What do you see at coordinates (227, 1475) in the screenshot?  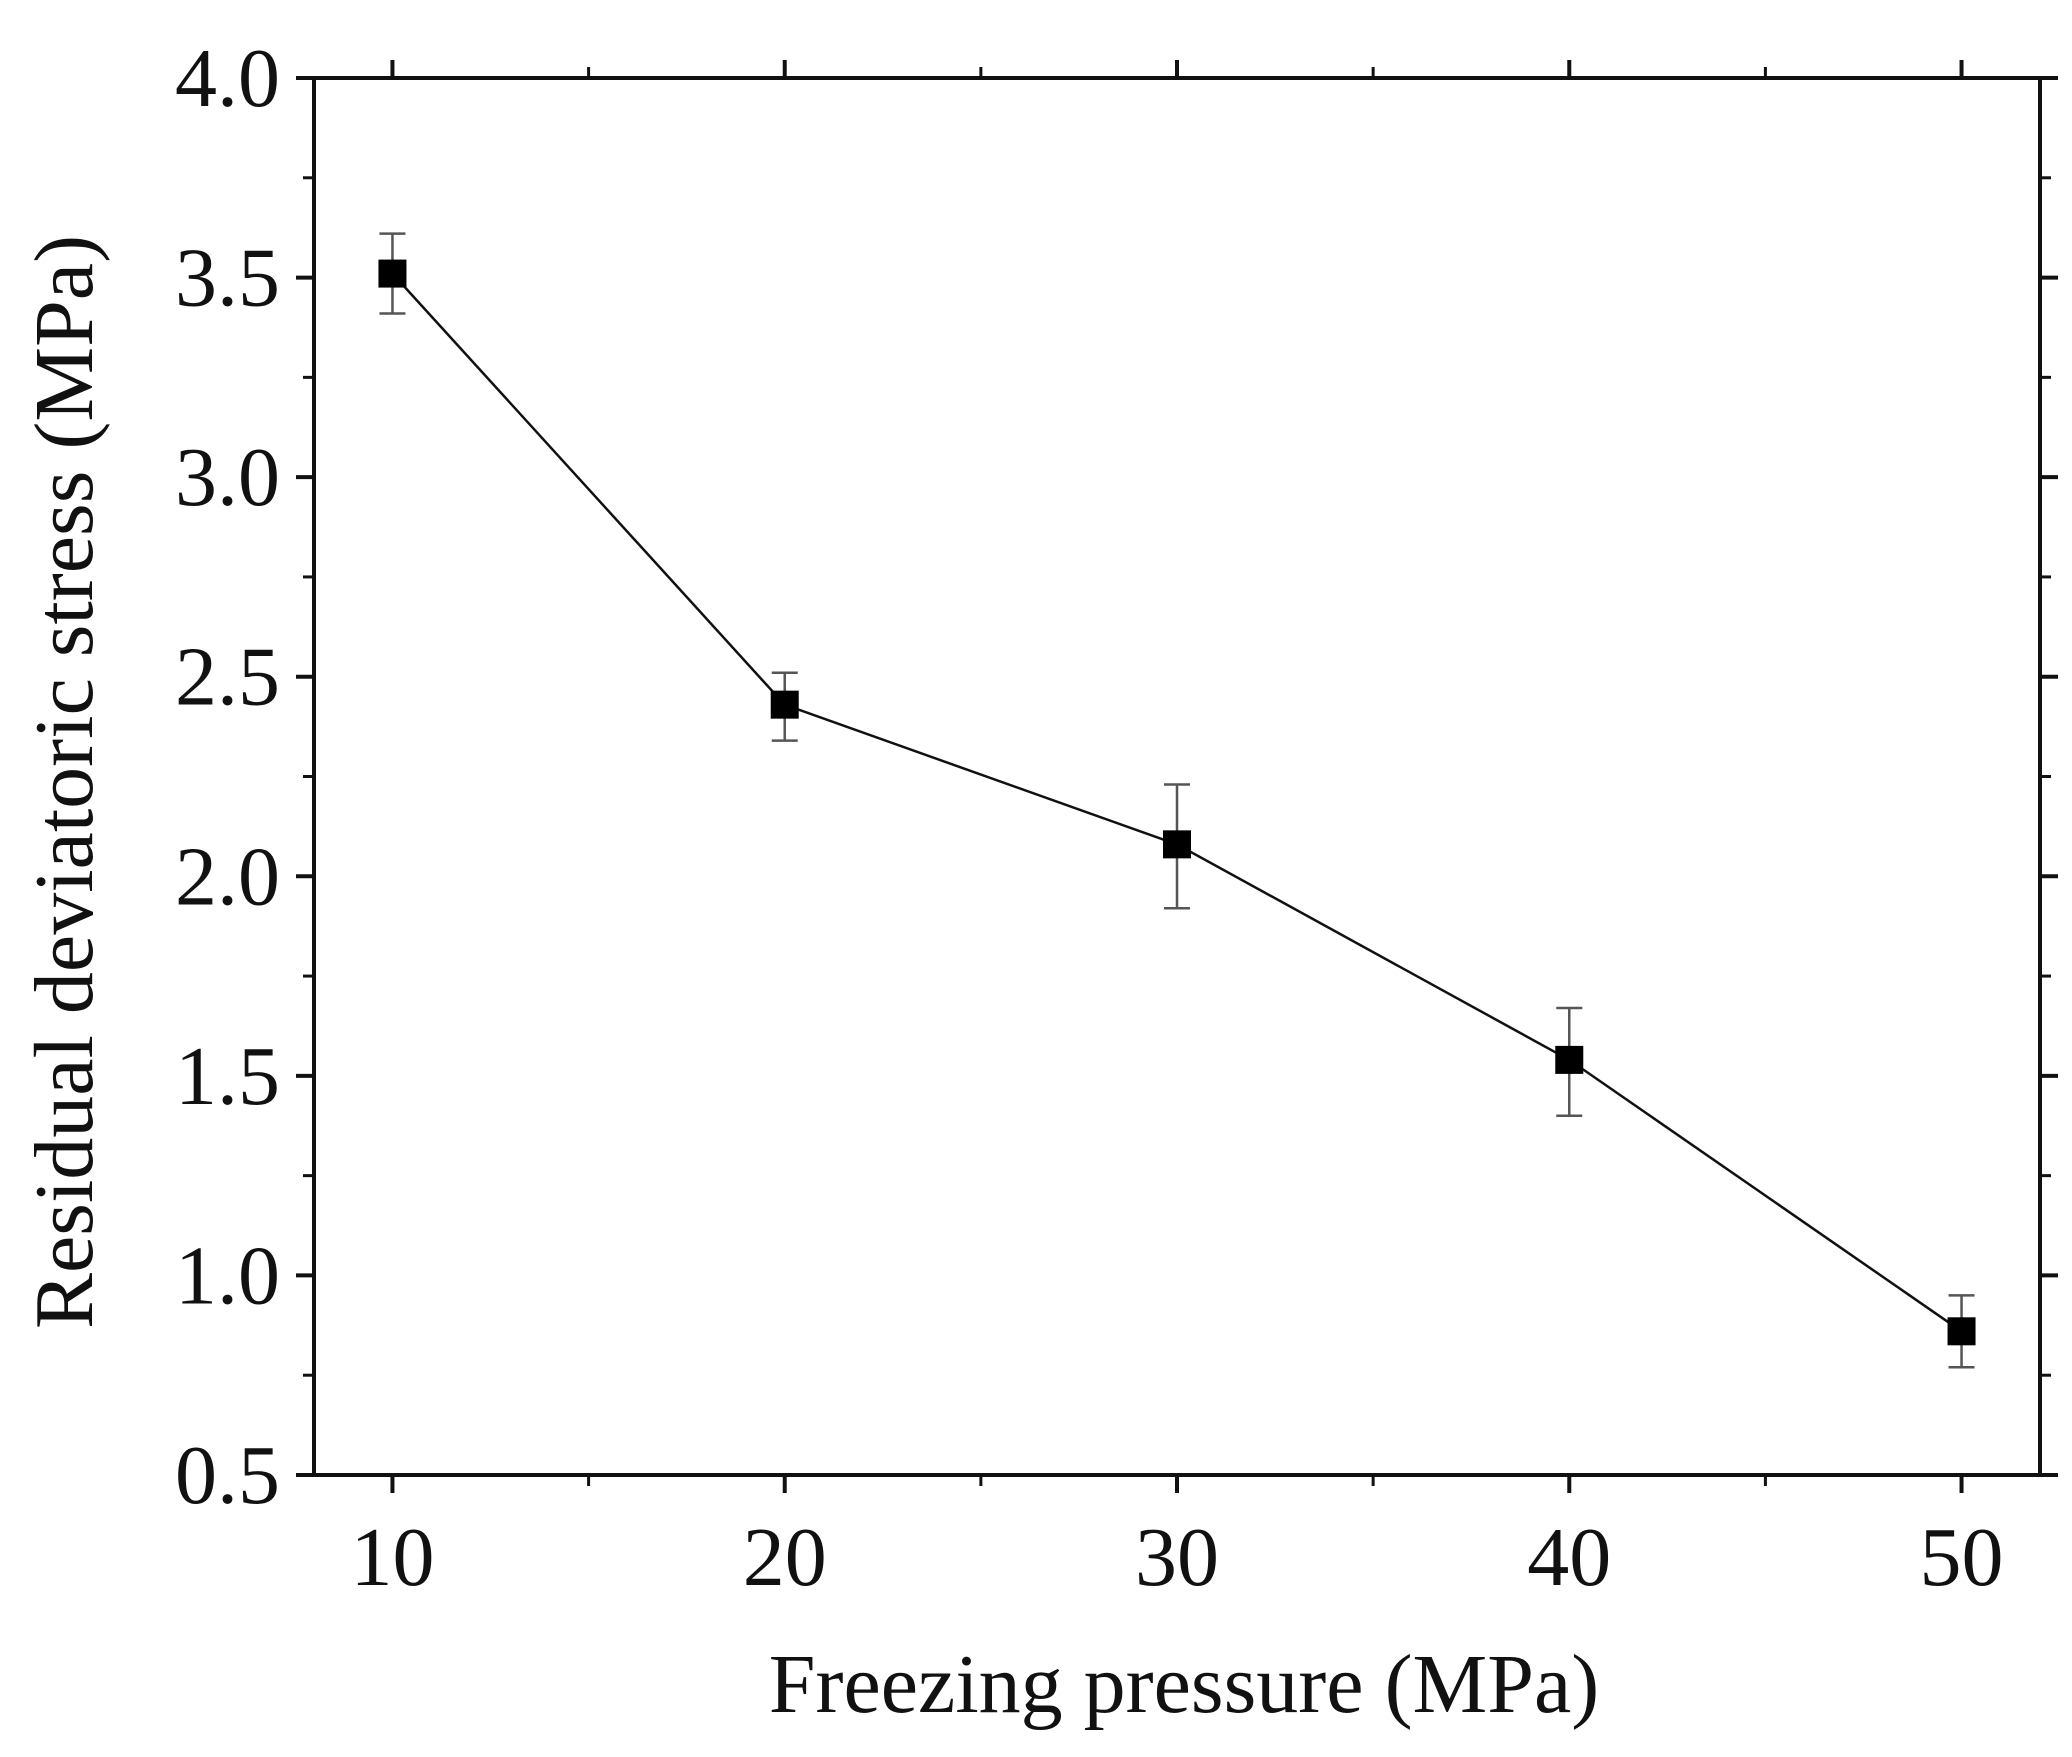 I see `y-tick-label: 0.5` at bounding box center [227, 1475].